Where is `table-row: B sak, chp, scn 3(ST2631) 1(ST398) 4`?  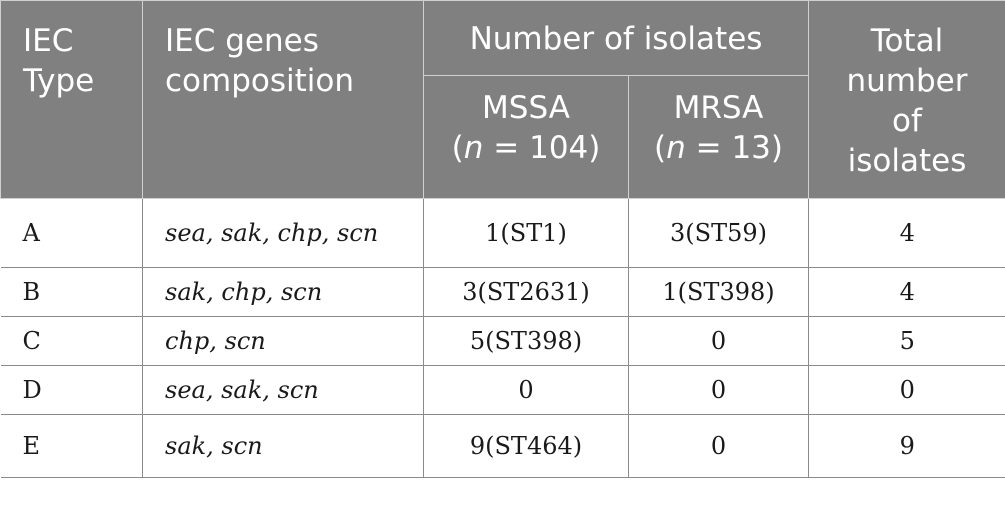
table-row: B sak, chp, scn 3(ST2631) 1(ST398) 4 is located at coordinates (502, 292).